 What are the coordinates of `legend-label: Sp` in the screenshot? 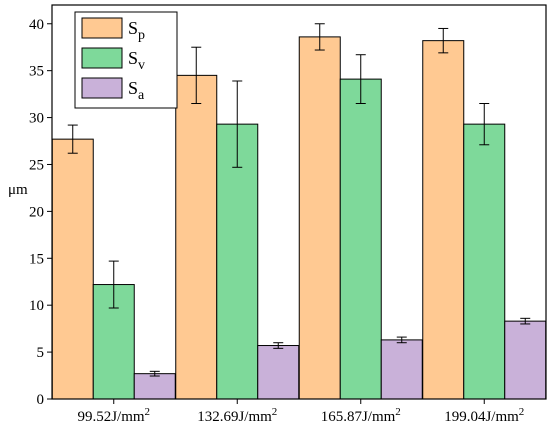 It's located at (136, 30).